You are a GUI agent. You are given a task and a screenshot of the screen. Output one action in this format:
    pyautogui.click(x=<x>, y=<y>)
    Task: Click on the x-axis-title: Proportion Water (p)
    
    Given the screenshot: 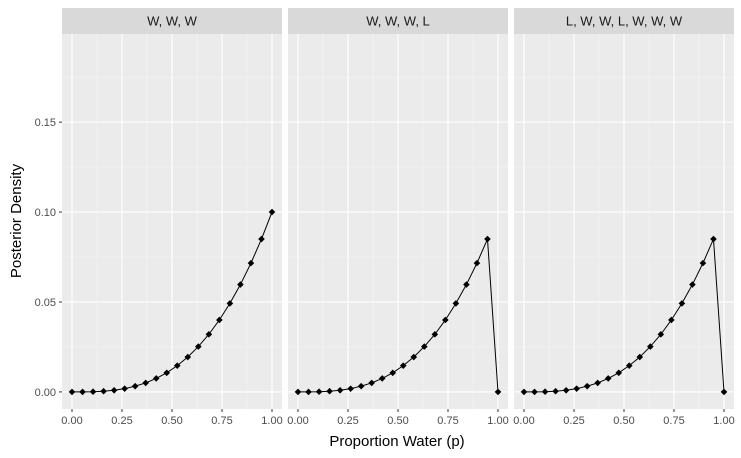 What is the action you would take?
    pyautogui.click(x=396, y=441)
    